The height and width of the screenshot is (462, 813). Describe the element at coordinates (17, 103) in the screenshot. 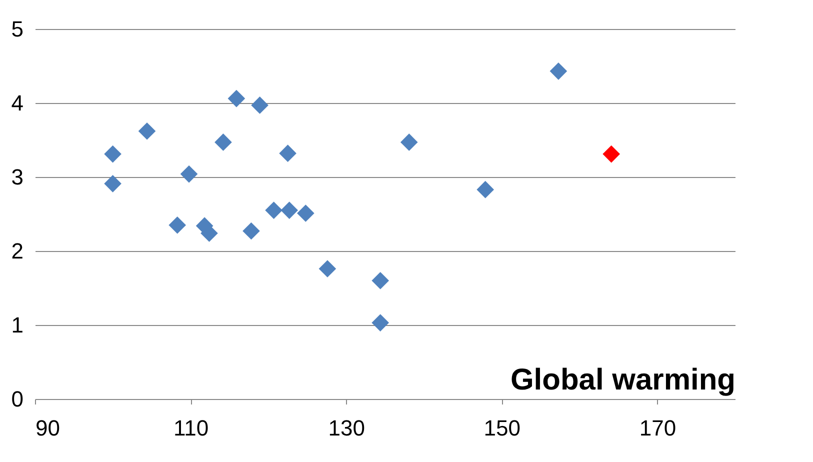

I see `y-tick-label: 4` at that location.